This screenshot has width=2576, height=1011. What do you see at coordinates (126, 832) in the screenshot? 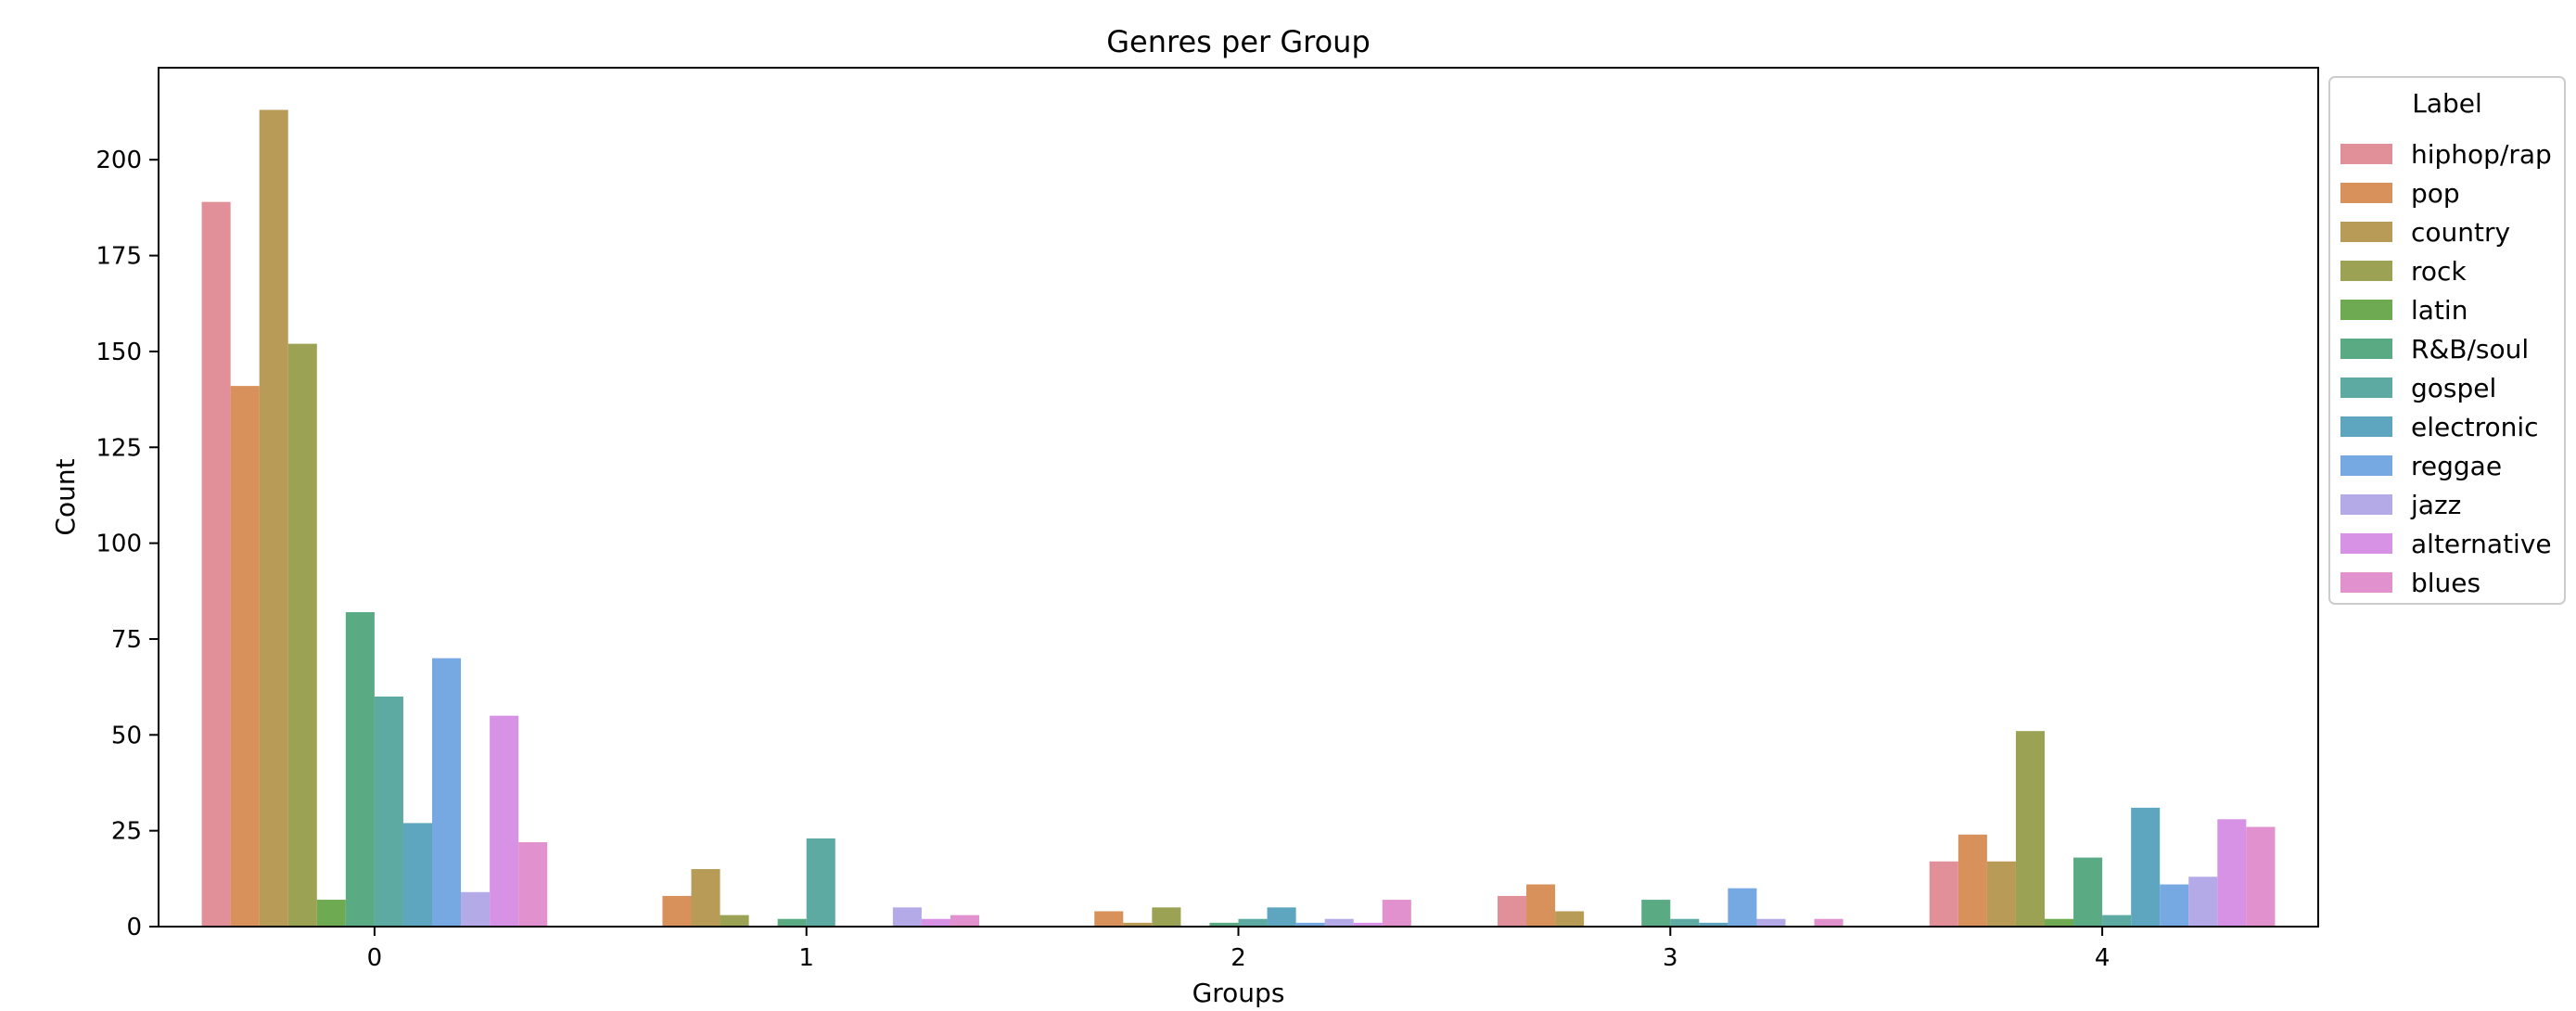
I see `y-tick-label: 25` at bounding box center [126, 832].